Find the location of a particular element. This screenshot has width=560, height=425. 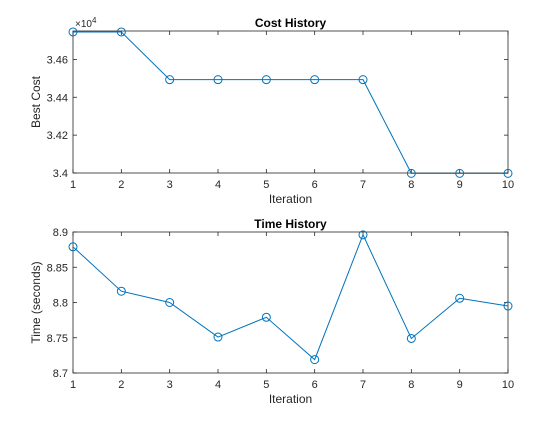

y-tick-label: 8.85 is located at coordinates (57, 268).